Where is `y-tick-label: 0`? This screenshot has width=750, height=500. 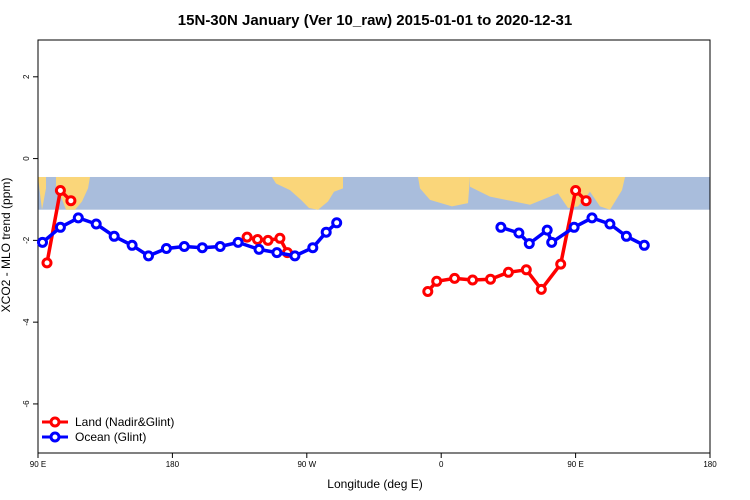
y-tick-label: 0 is located at coordinates (26, 158).